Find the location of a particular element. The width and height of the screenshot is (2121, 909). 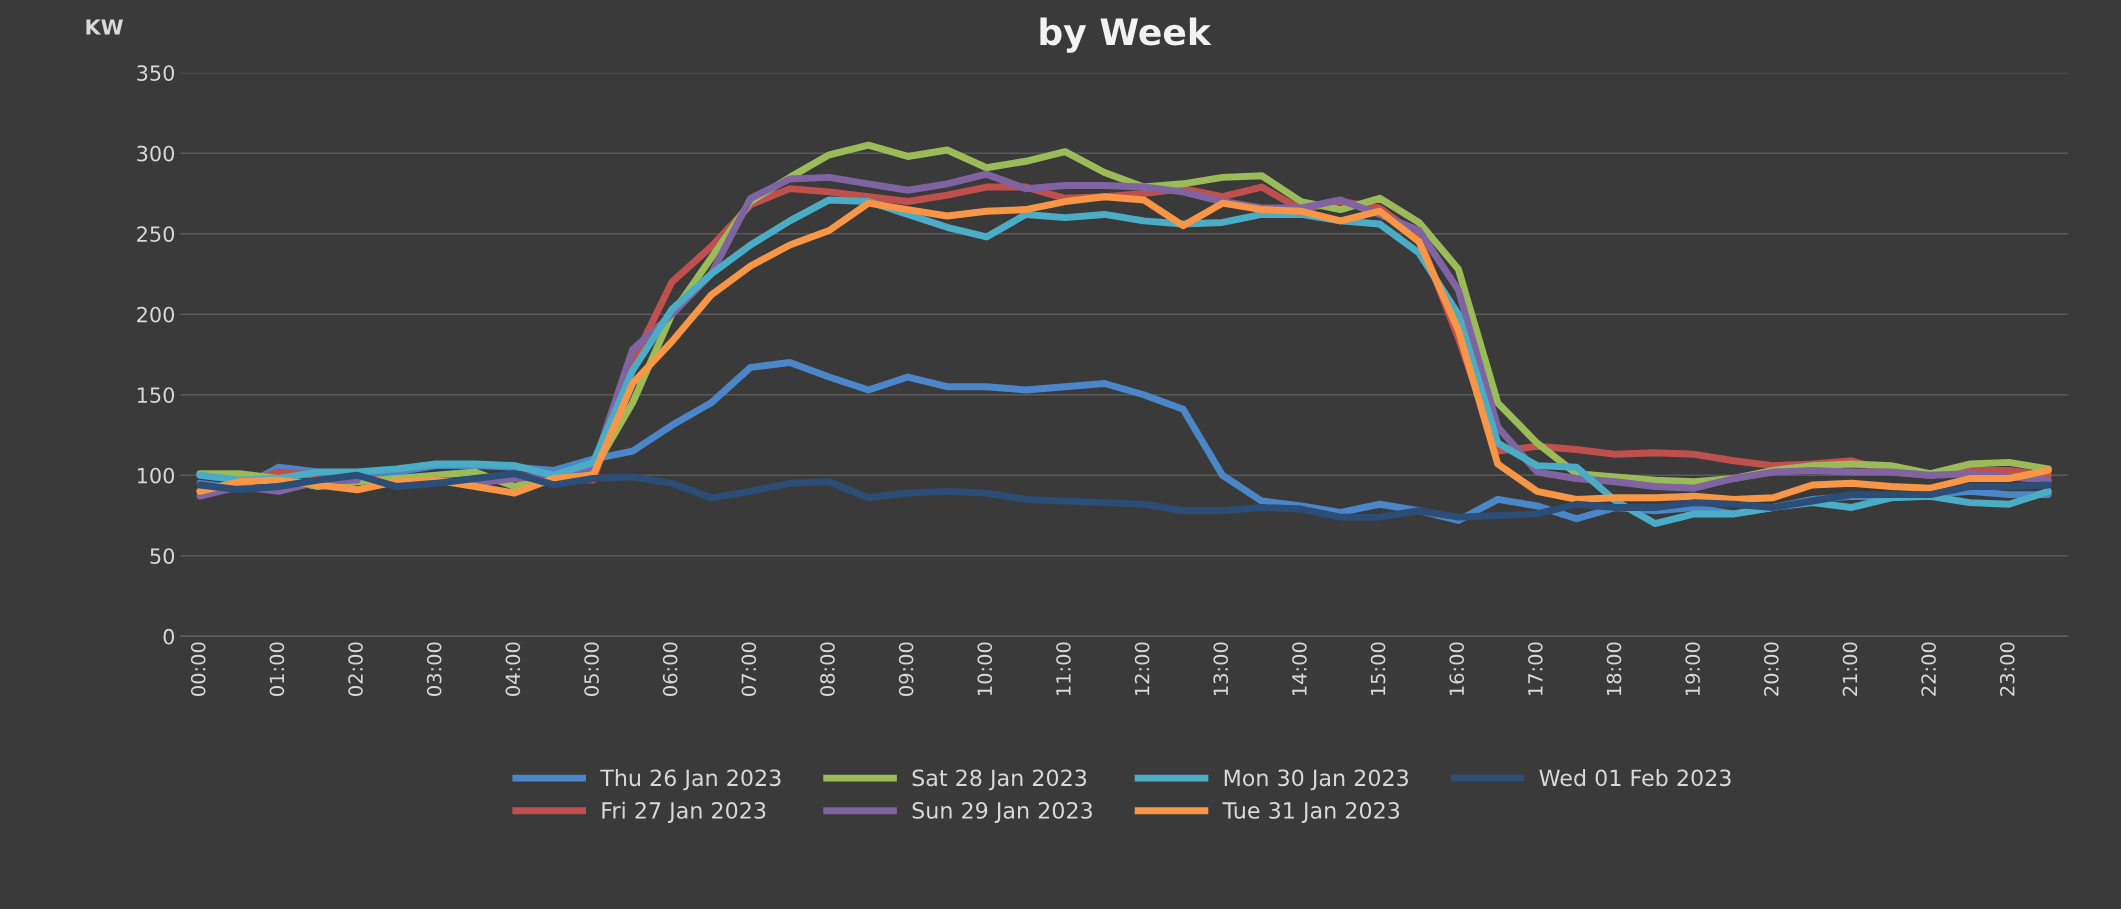

legend-label: Wed 01 Feb 2023 is located at coordinates (1635, 778).